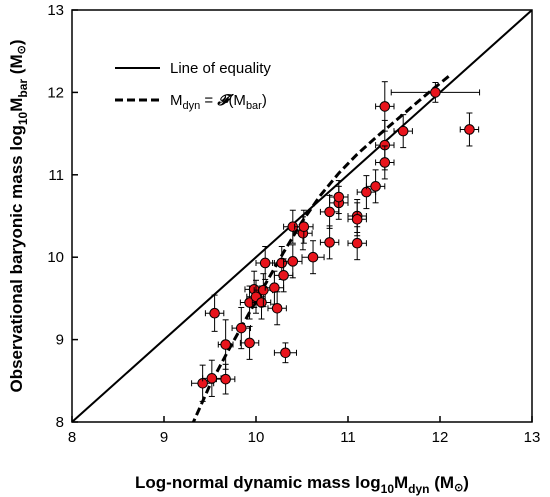 This screenshot has width=550, height=497. Describe the element at coordinates (60, 340) in the screenshot. I see `y-tick-label: 9` at that location.